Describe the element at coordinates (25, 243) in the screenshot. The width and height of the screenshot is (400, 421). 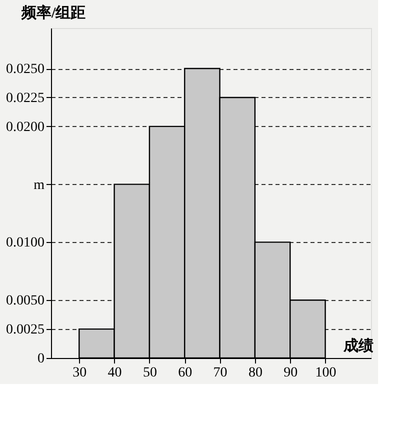
I see `y-tick-label: 0.0100` at that location.